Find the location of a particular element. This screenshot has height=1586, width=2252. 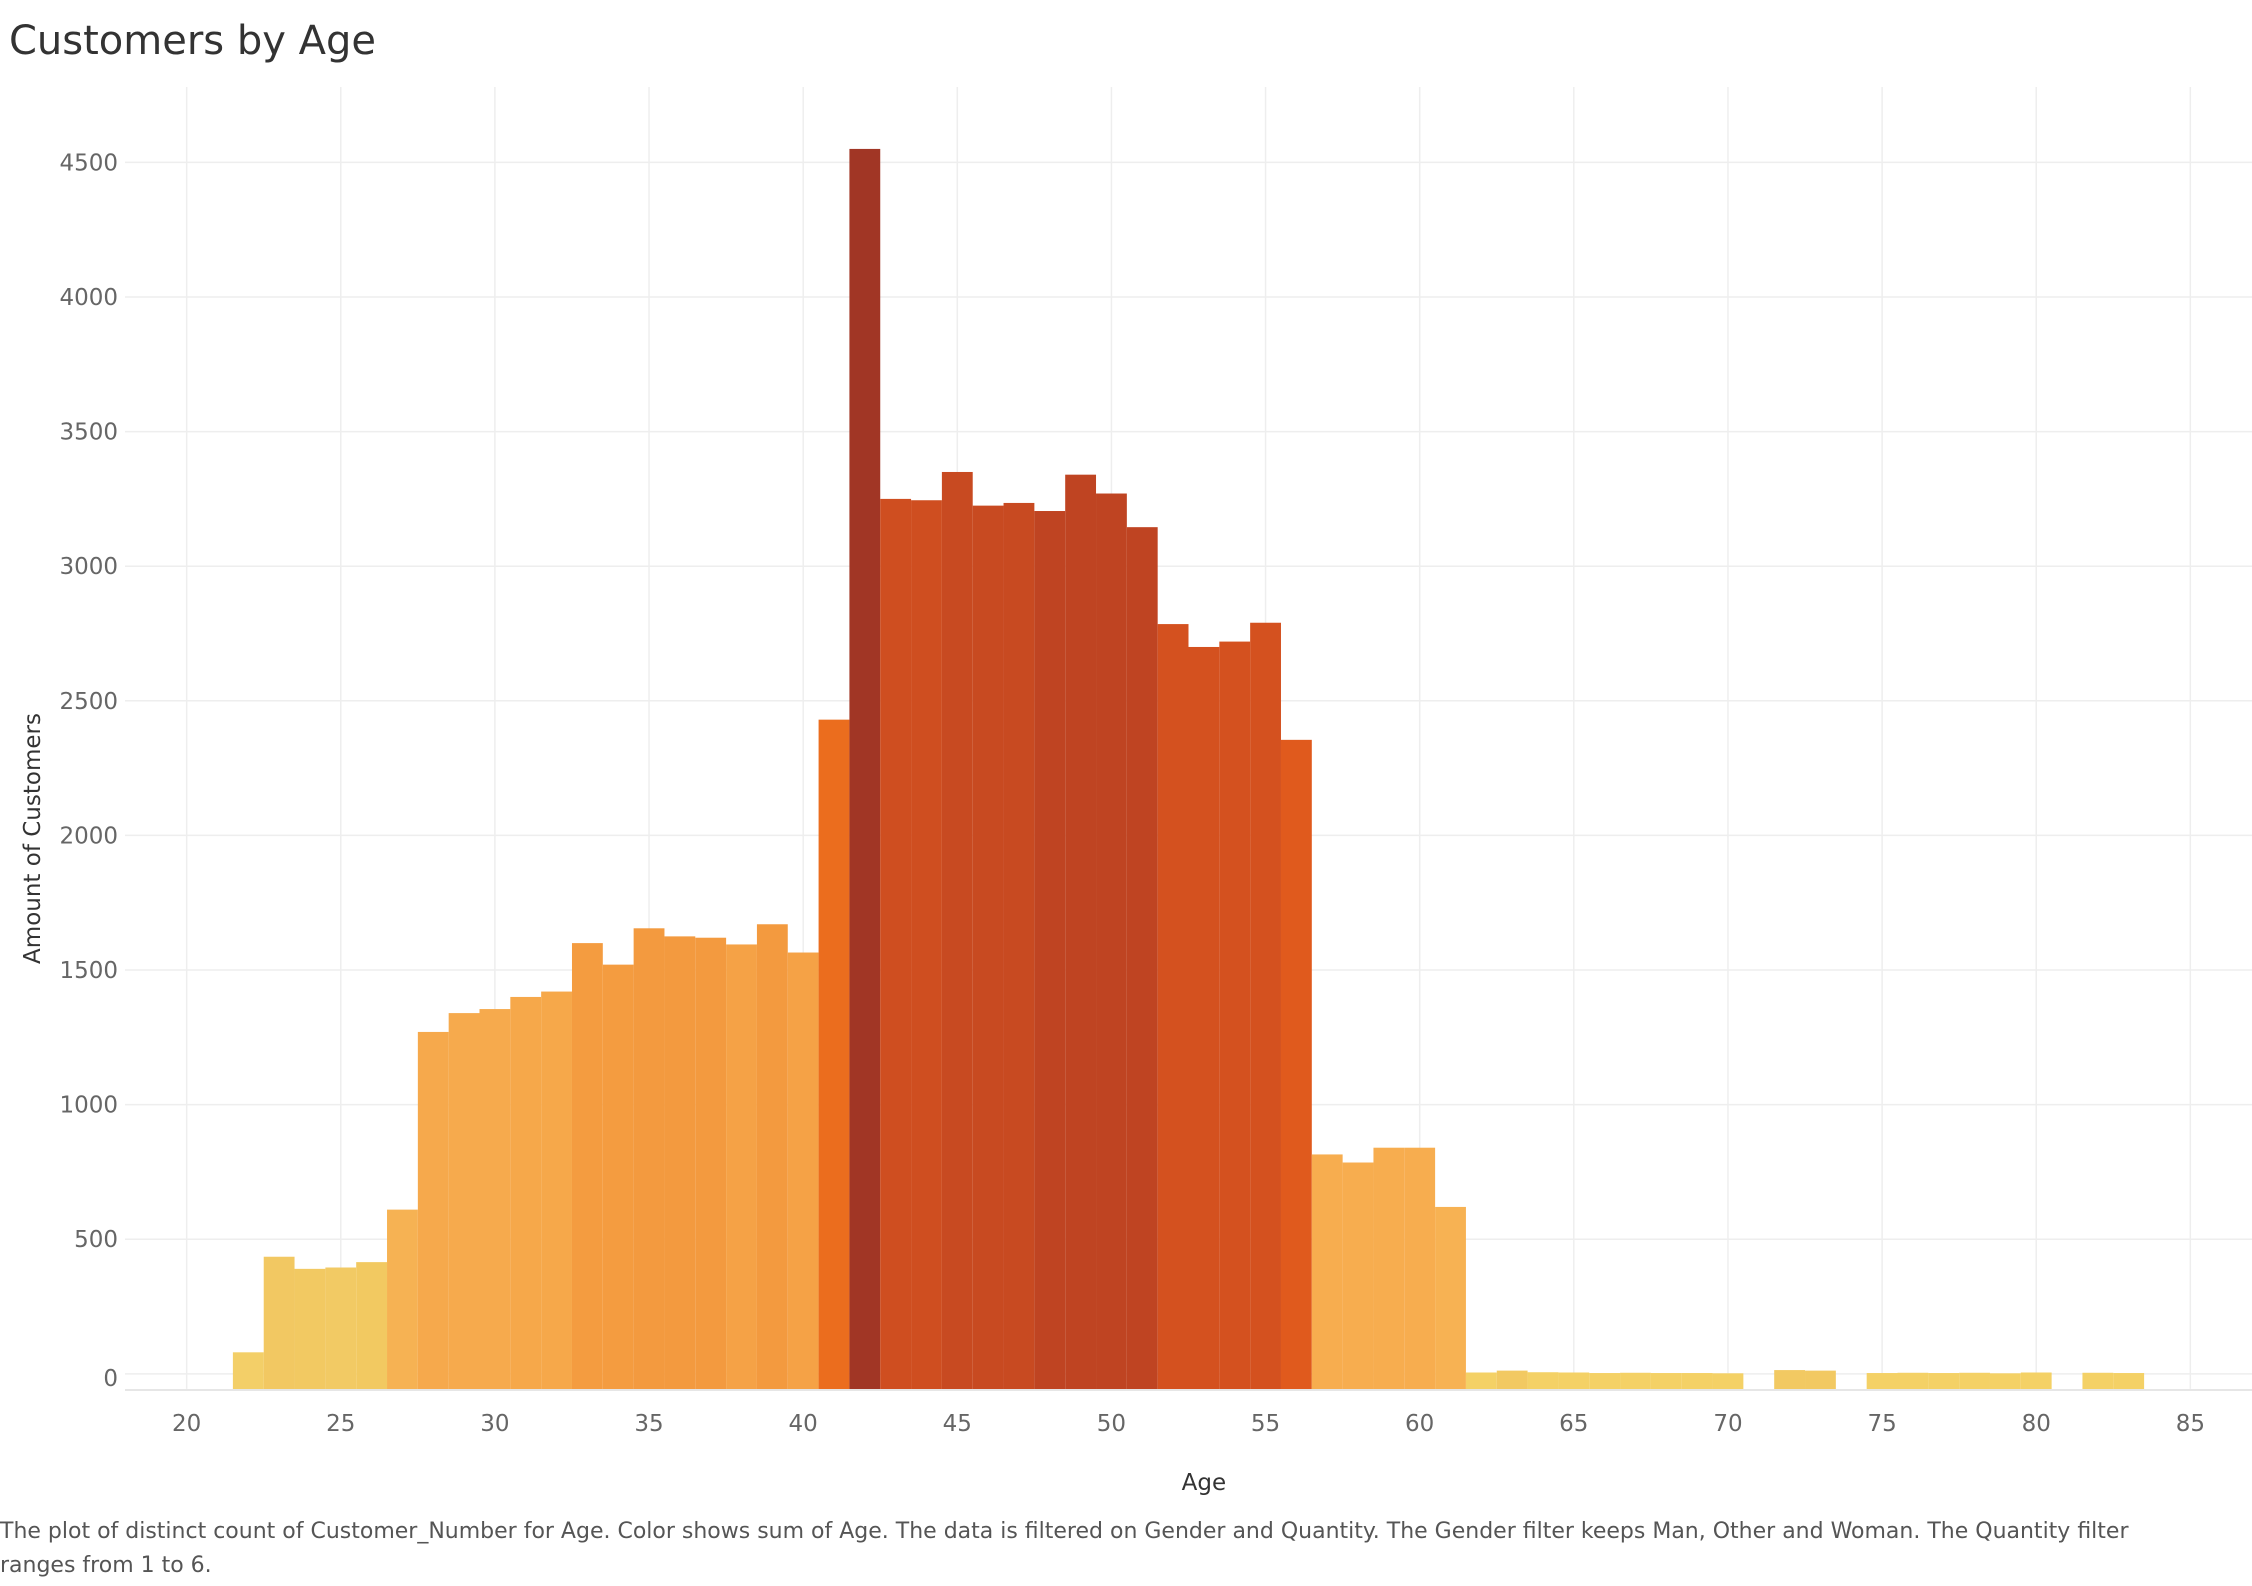

y-tick-label: 2000 is located at coordinates (88, 836).